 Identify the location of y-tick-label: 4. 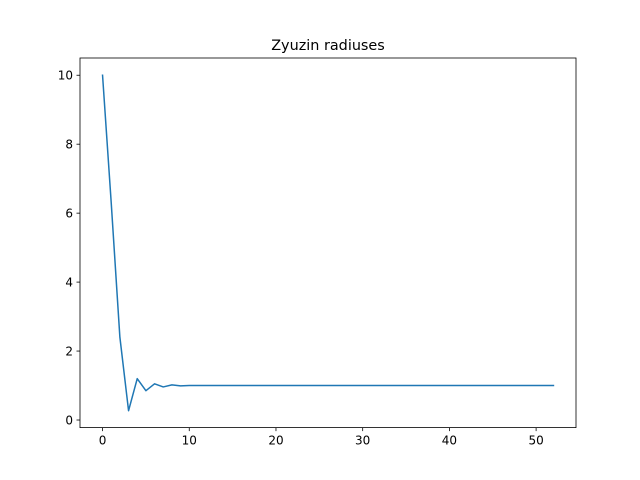
(69, 282).